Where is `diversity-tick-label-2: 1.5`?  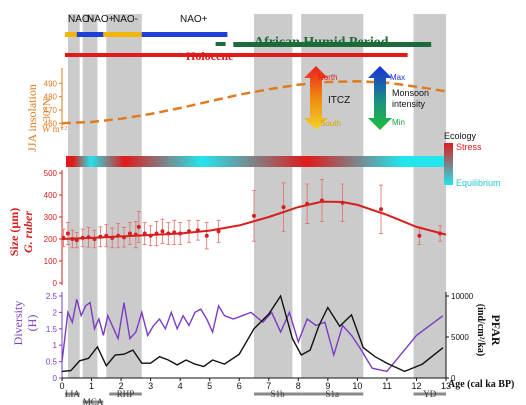
diversity-tick-label-2: 1.5 is located at coordinates (52, 329).